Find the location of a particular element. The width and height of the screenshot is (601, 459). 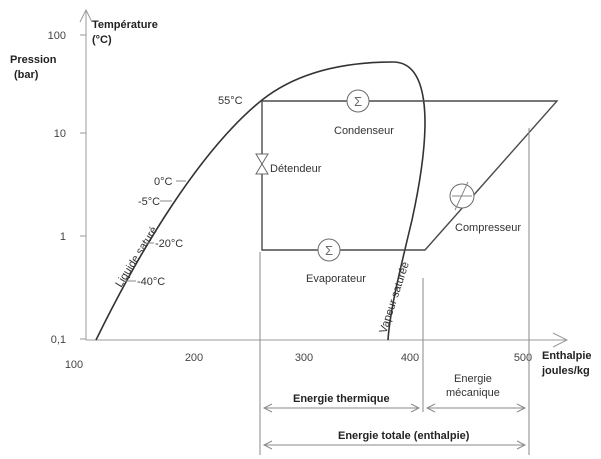

evaporator-symbol is located at coordinates (329, 250).